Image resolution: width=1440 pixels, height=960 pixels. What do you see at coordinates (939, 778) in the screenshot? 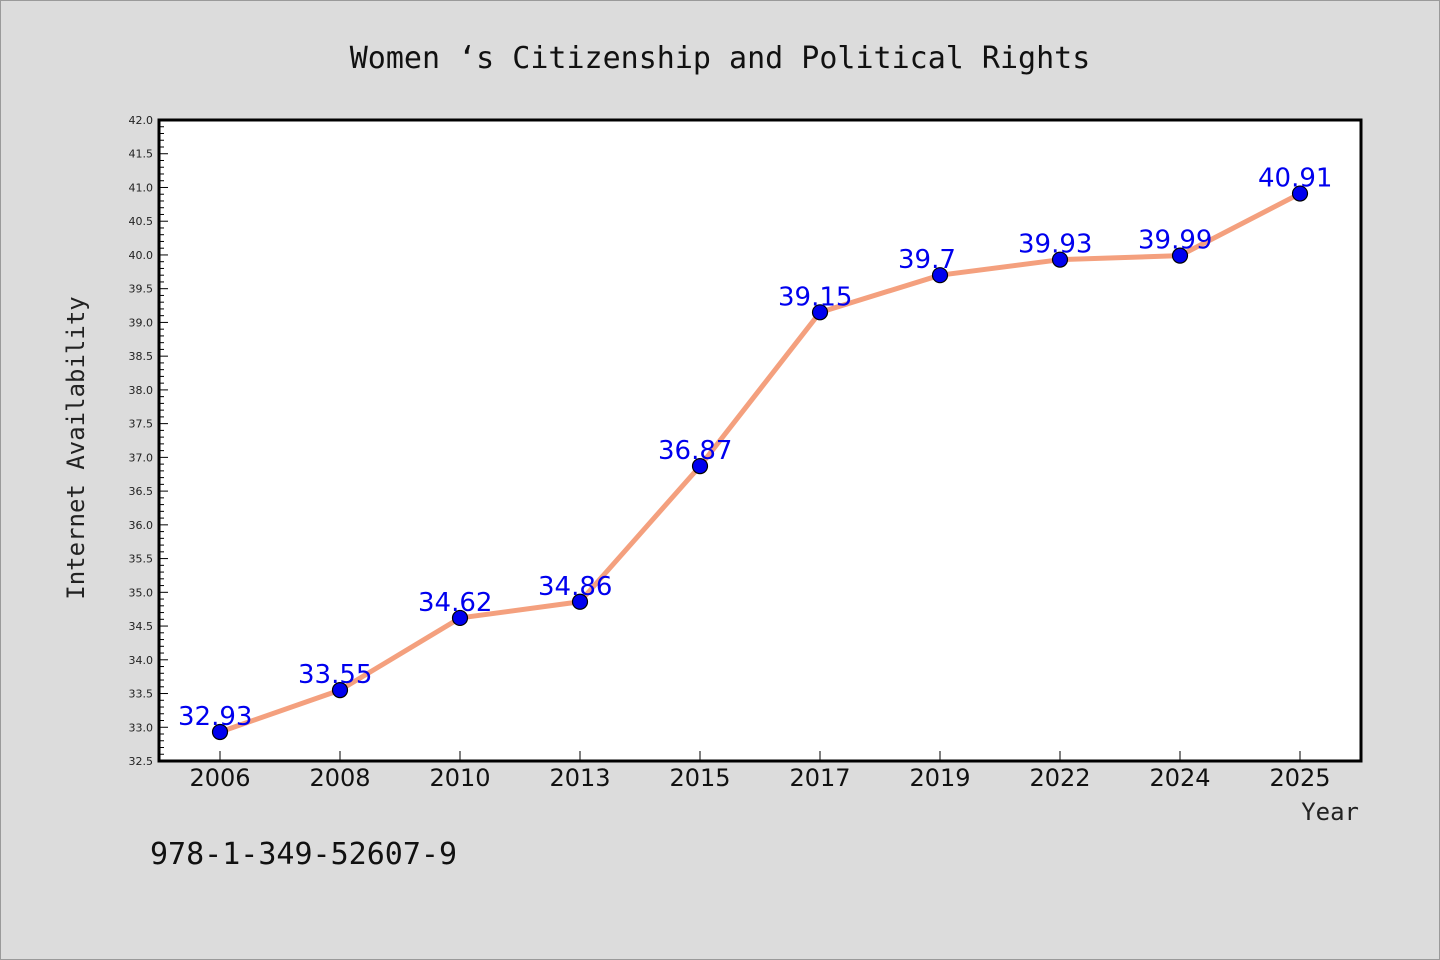
I see `x-tick-label: 2019` at bounding box center [939, 778].